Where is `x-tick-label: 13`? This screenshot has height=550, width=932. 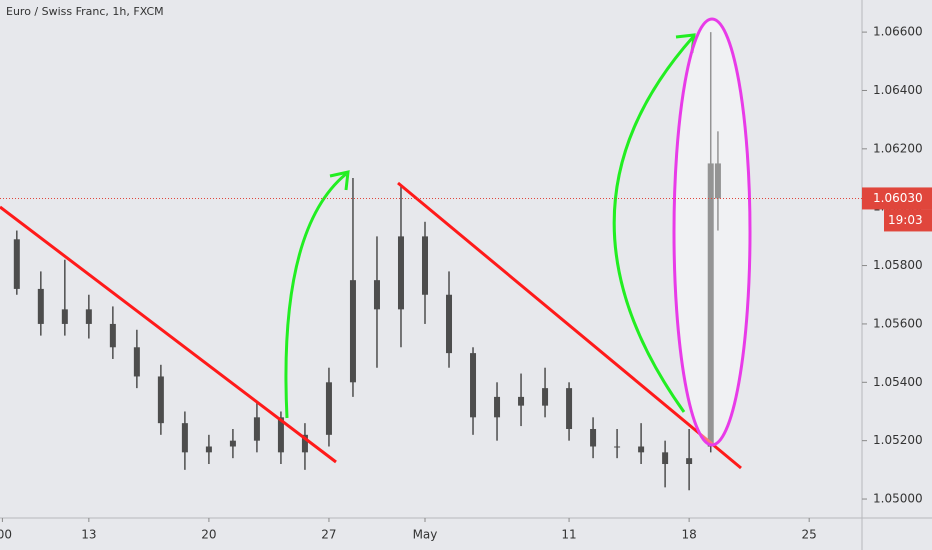 x-tick-label: 13 is located at coordinates (88, 535).